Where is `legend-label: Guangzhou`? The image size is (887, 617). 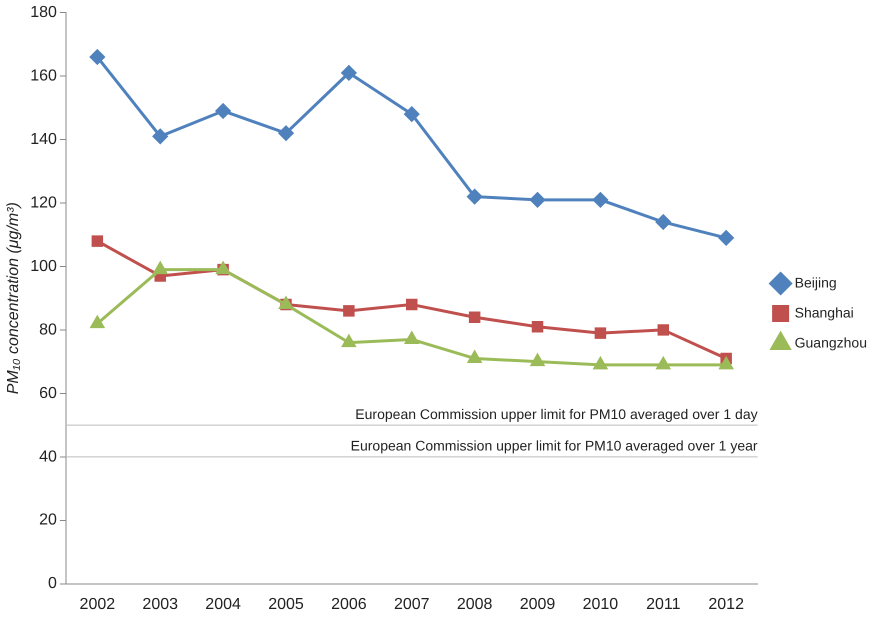 legend-label: Guangzhou is located at coordinates (831, 342).